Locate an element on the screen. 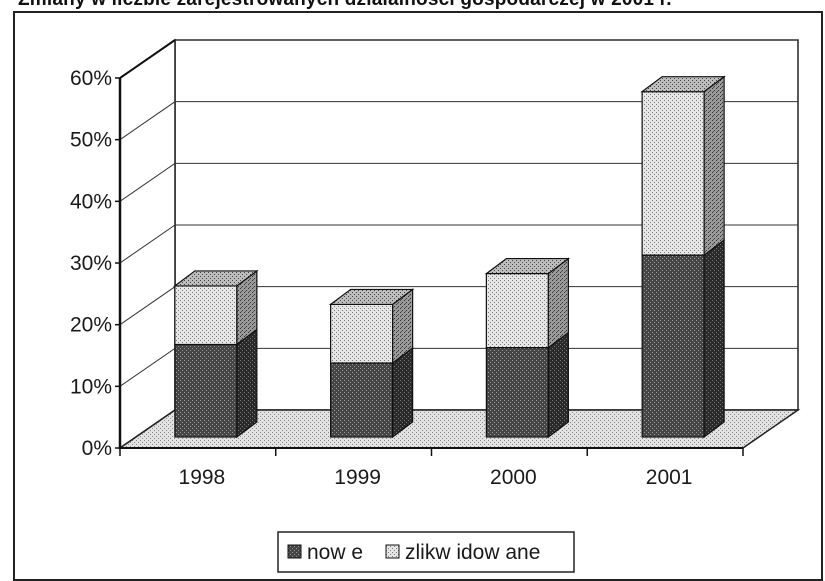 The height and width of the screenshot is (581, 825). x-tick-label: 2001 is located at coordinates (669, 477).